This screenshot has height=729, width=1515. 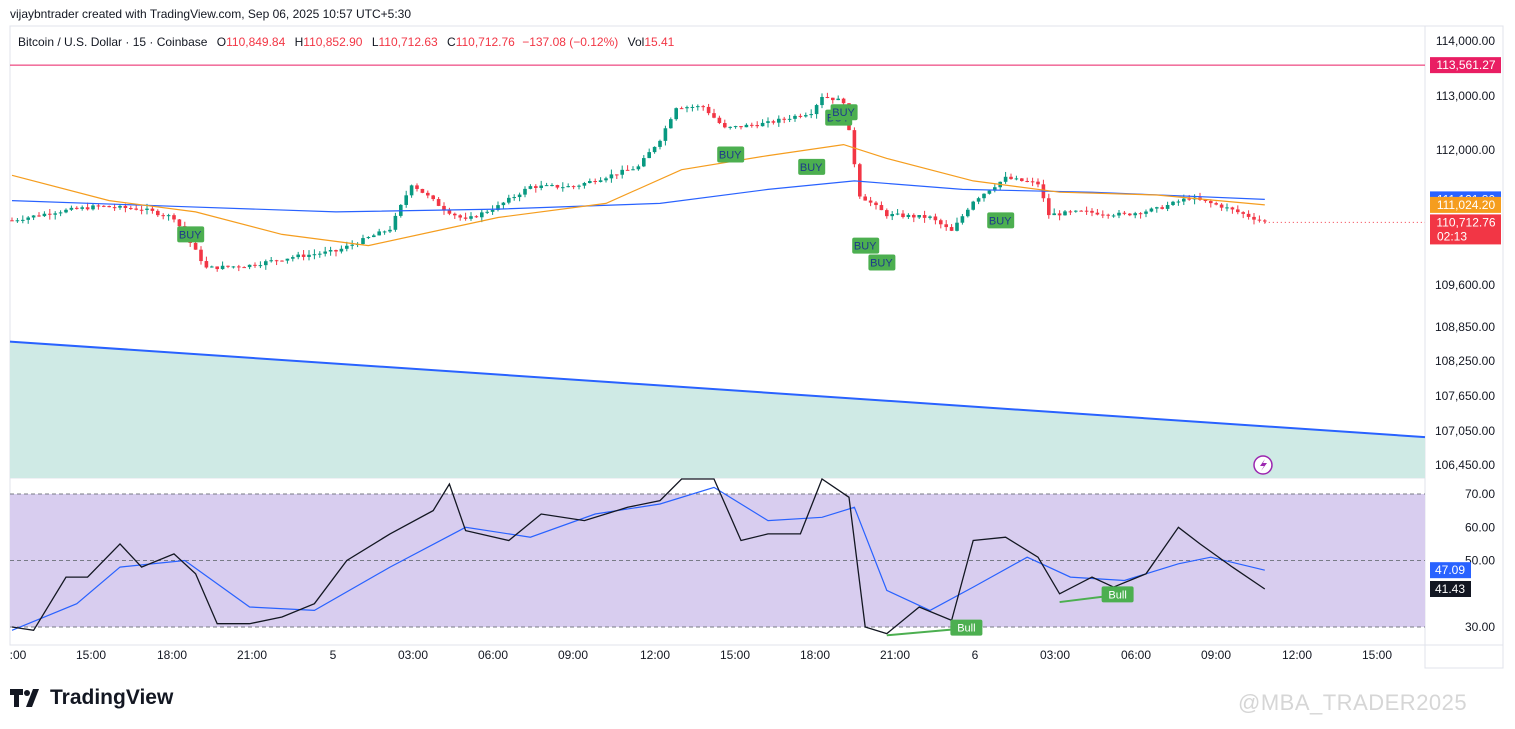 What do you see at coordinates (815, 655) in the screenshot?
I see `time-axis-tick: 18:00` at bounding box center [815, 655].